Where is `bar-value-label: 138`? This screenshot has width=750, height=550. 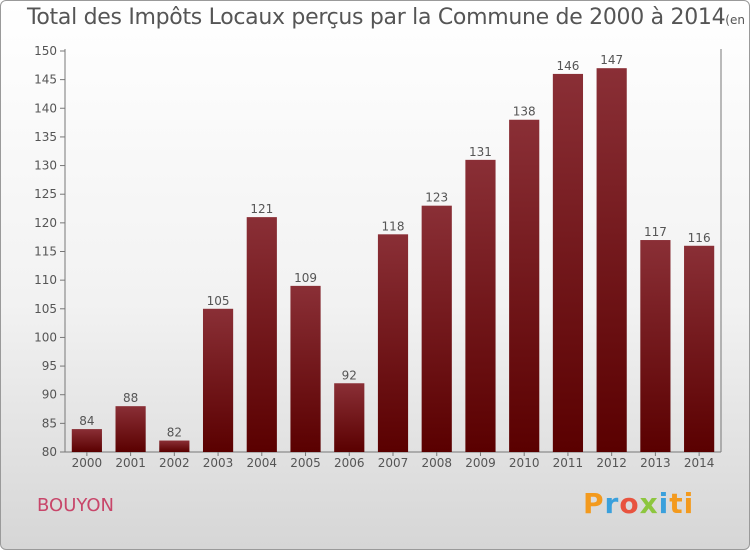
bar-value-label: 138 is located at coordinates (524, 112).